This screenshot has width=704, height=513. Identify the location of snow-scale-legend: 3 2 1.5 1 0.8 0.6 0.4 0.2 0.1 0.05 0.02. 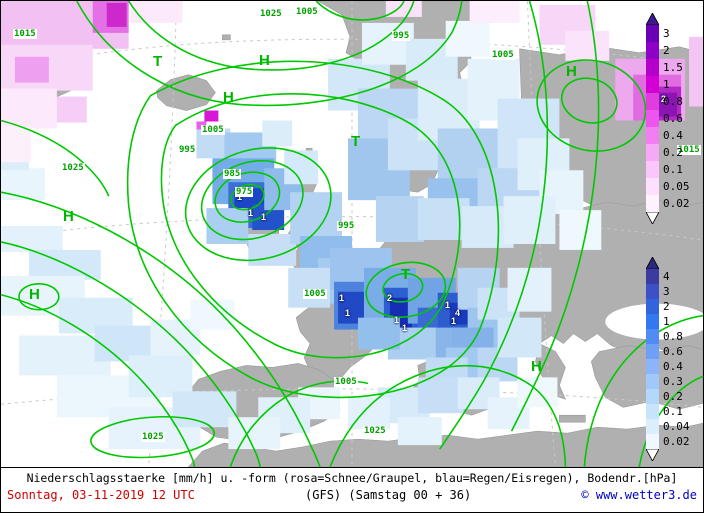
(668, 118).